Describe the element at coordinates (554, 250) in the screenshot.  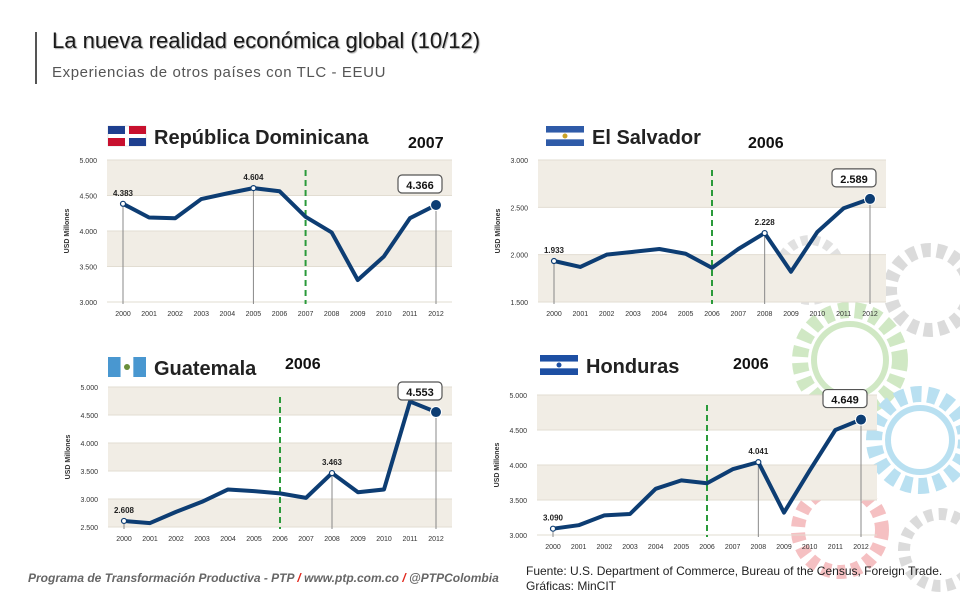
I see `data-label: 1.933` at that location.